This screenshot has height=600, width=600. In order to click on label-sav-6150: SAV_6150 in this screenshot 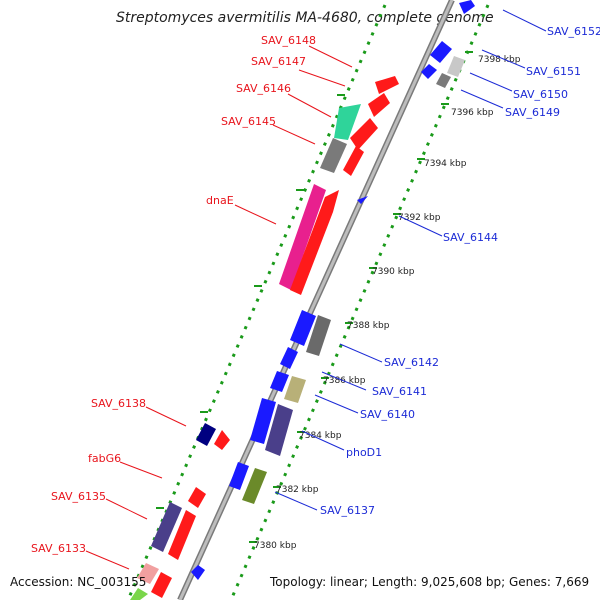, I will do `click(540, 94)`.